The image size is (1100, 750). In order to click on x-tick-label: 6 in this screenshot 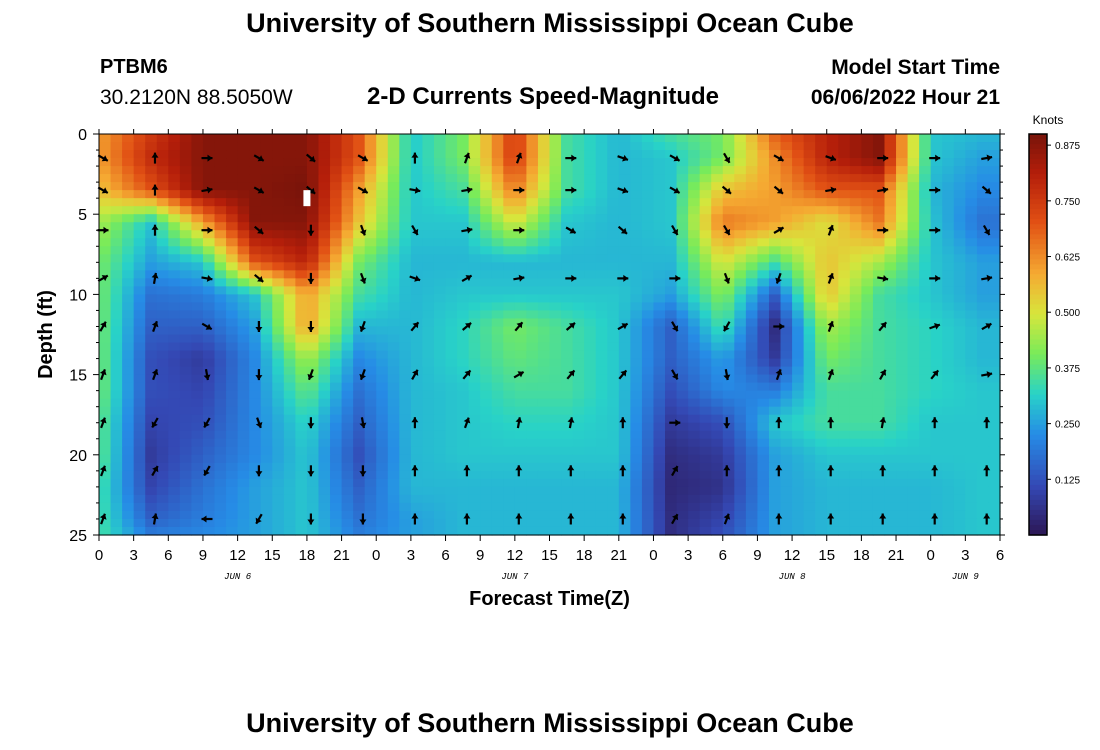, I will do `click(723, 555)`.